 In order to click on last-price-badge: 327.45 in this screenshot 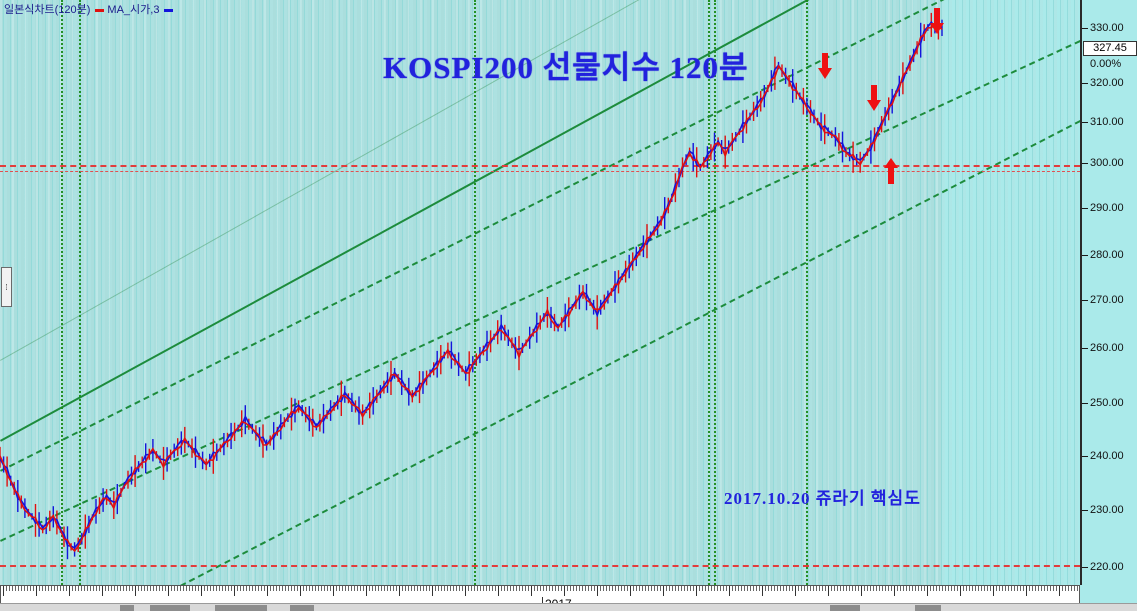, I will do `click(1110, 48)`.